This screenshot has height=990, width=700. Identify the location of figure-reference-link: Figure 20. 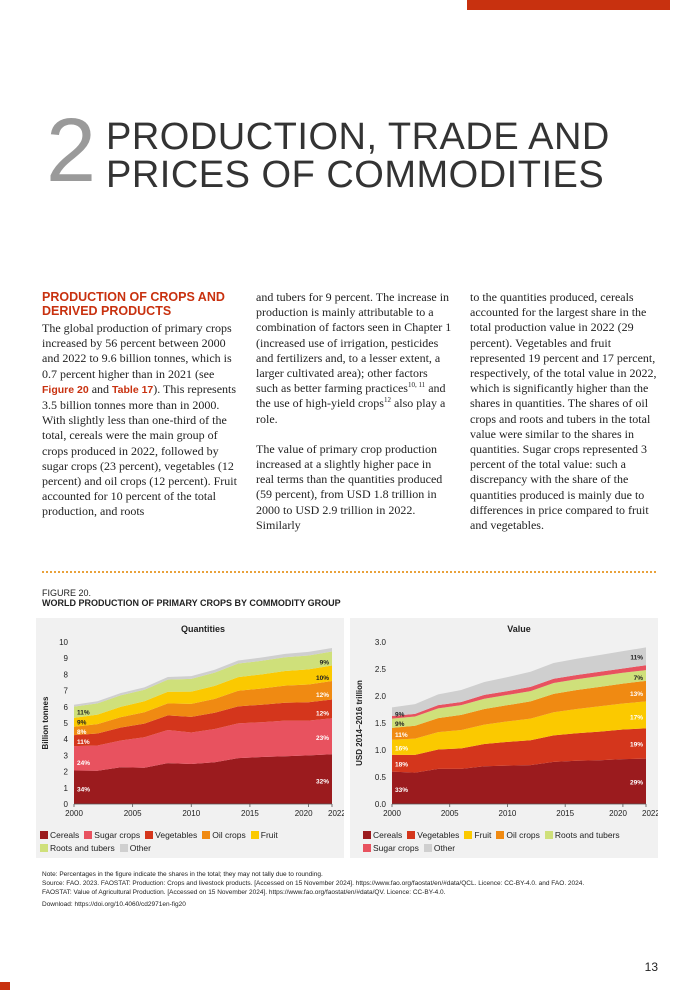
(65, 389).